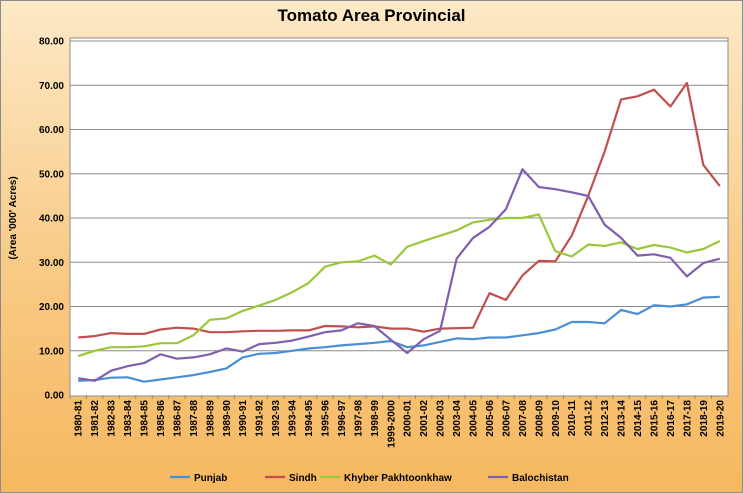 Image resolution: width=743 pixels, height=493 pixels. Describe the element at coordinates (523, 418) in the screenshot. I see `x-tick-label: 2007-08` at that location.